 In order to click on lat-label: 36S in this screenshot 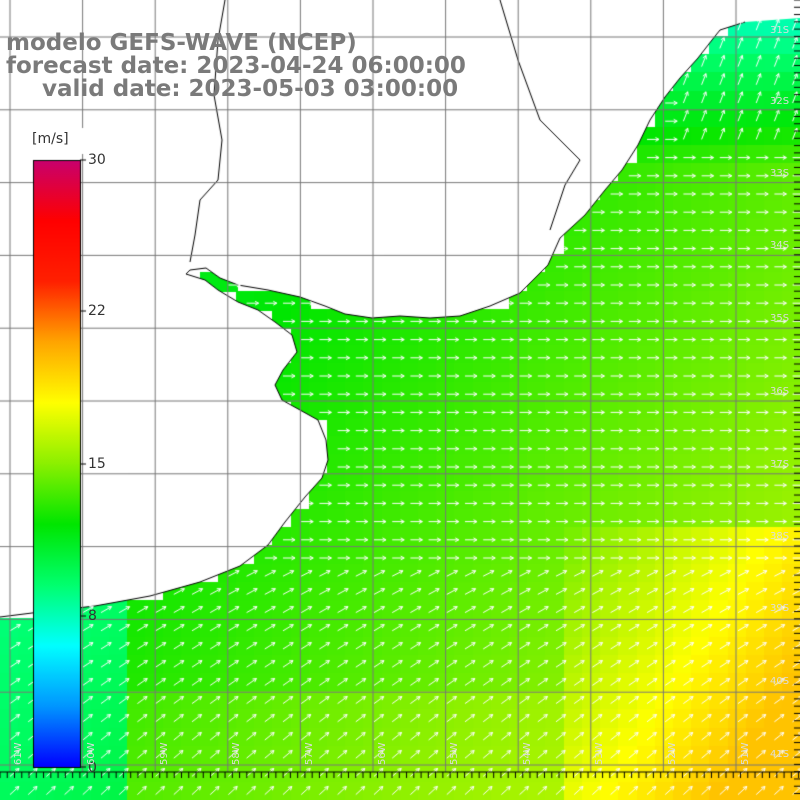, I will do `click(780, 391)`.